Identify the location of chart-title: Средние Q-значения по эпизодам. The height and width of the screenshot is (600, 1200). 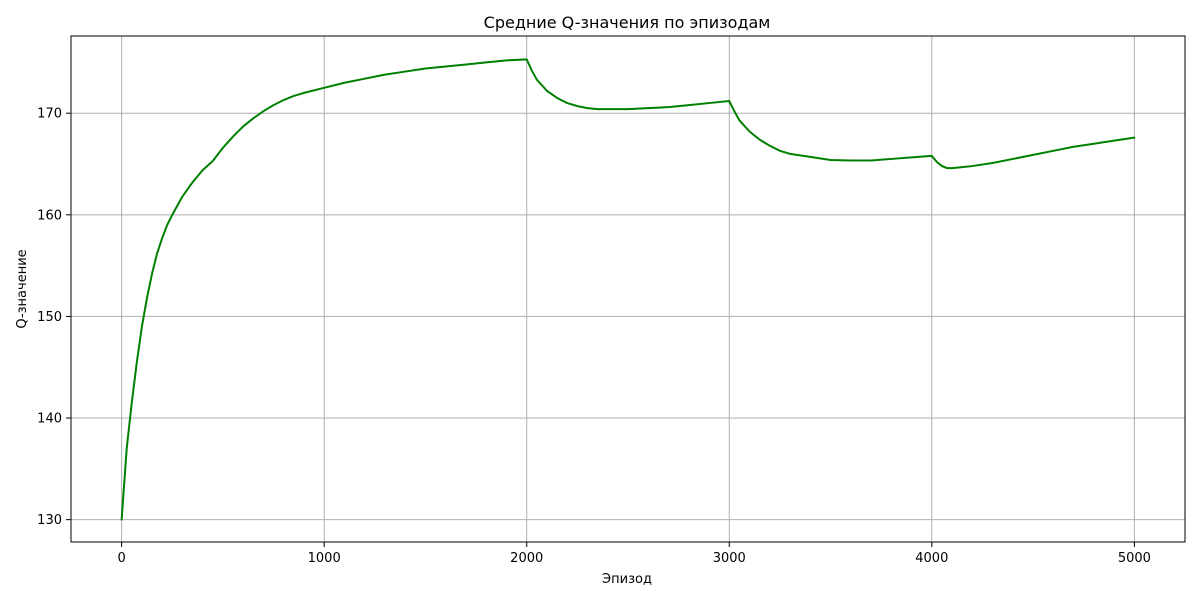
(627, 22).